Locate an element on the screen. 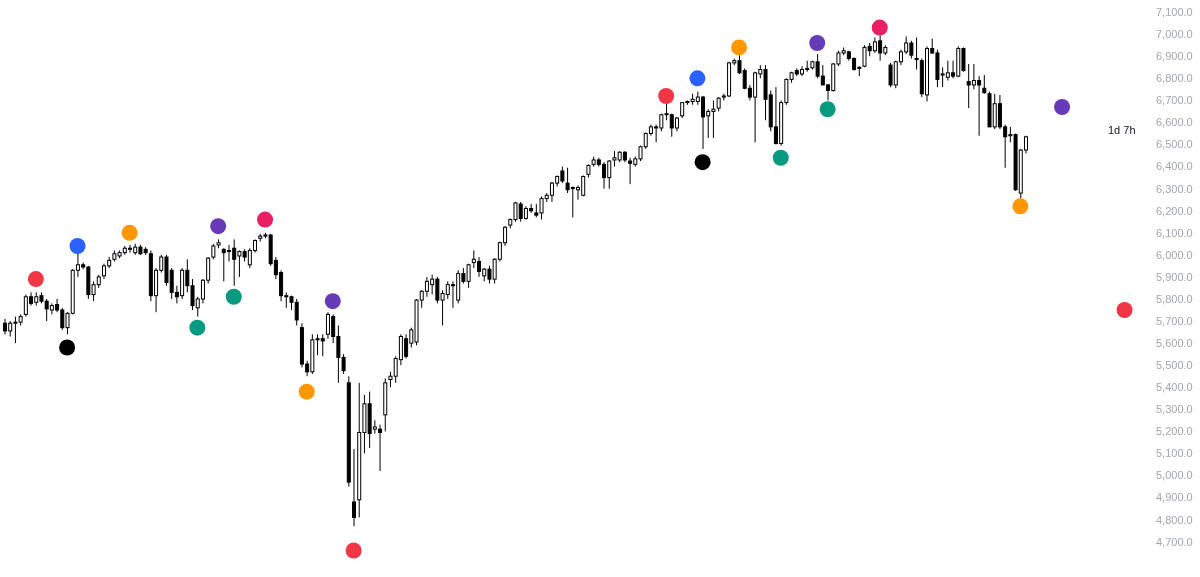 The height and width of the screenshot is (577, 1200). y-tick-label: 6,800.0 is located at coordinates (1174, 78).